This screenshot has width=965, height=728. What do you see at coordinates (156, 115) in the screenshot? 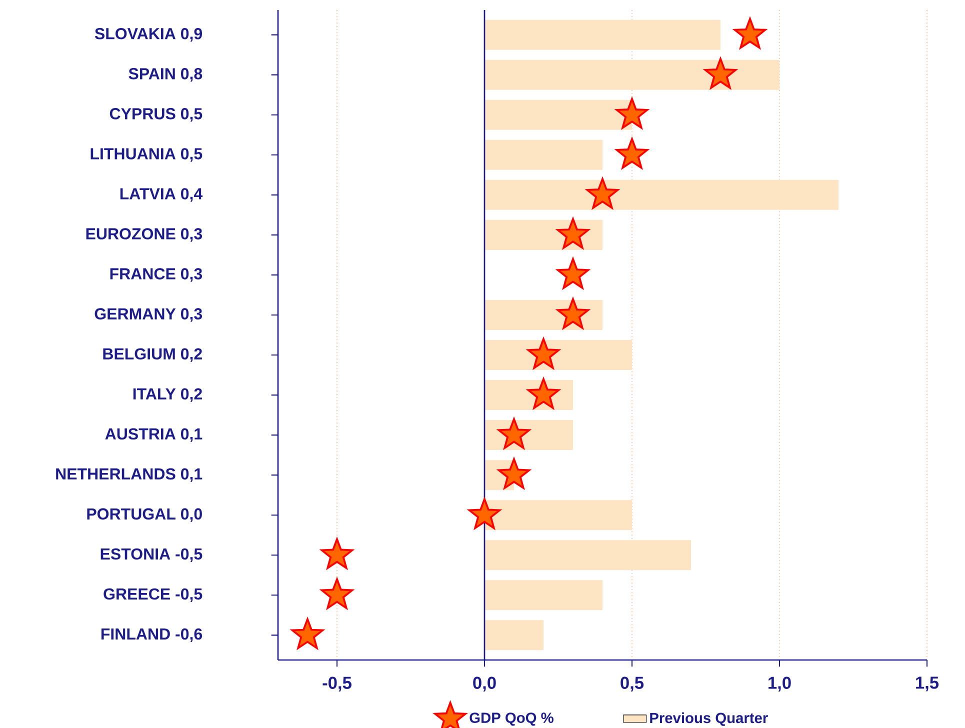
I see `y-tick-label: CYPRUS 0,5` at bounding box center [156, 115].